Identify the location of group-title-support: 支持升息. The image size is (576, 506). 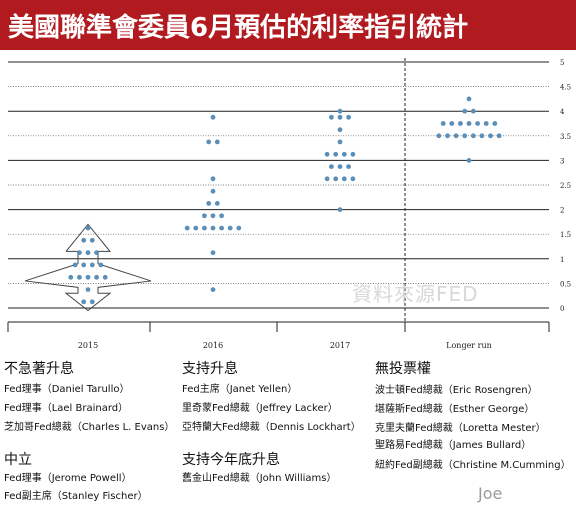
(210, 369).